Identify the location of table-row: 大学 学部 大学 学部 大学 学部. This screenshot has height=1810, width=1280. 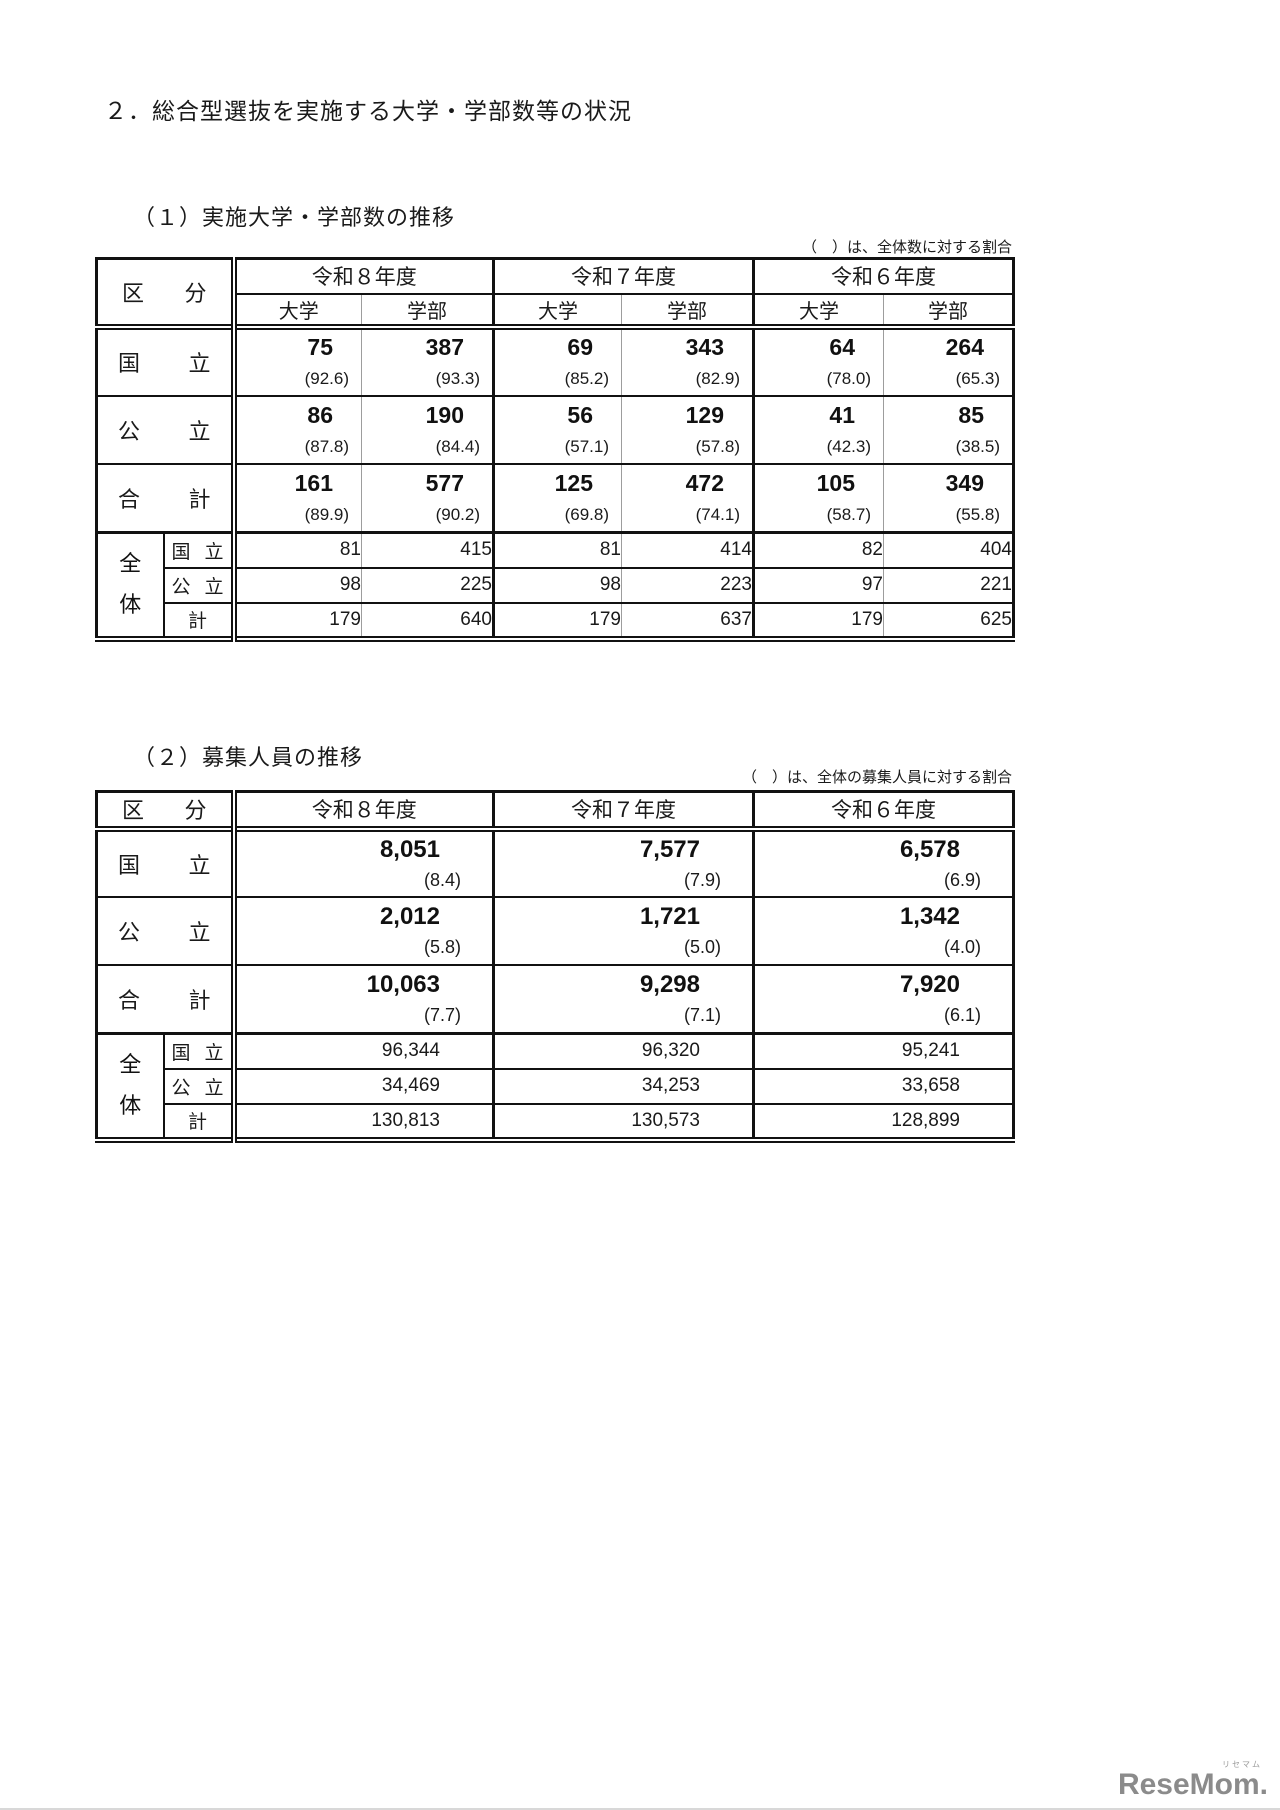
(555, 309).